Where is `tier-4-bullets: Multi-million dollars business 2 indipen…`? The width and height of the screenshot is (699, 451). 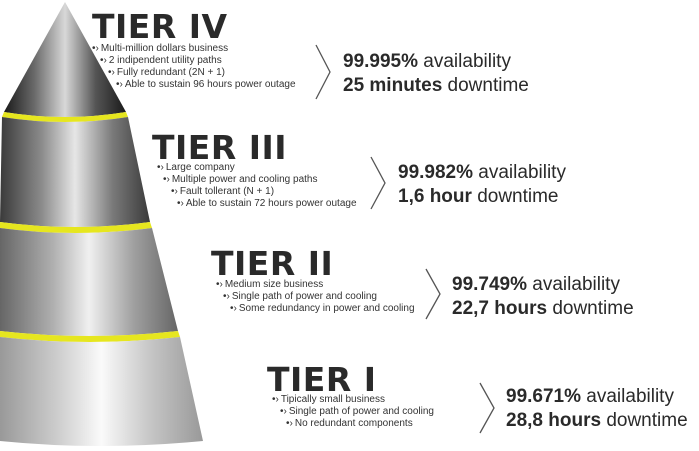 tier-4-bullets: Multi-million dollars business 2 indipen… is located at coordinates (194, 67).